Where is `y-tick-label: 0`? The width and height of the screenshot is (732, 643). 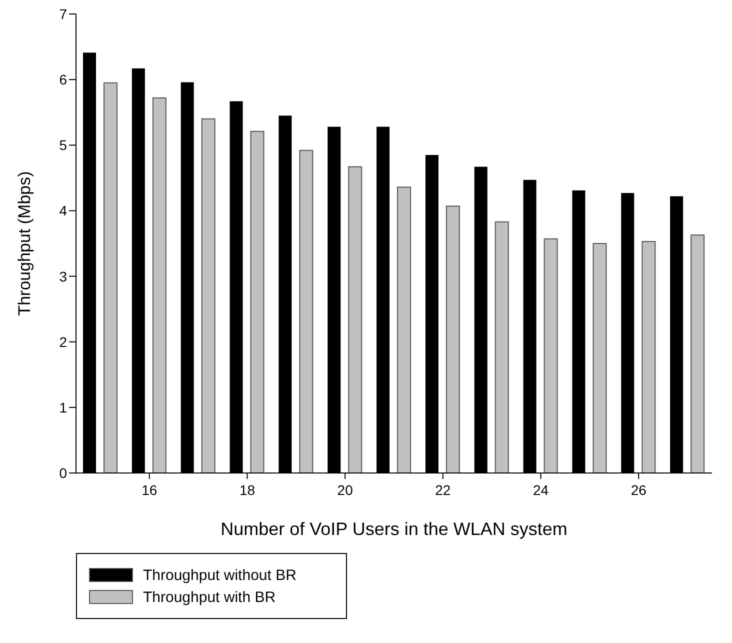
y-tick-label: 0 is located at coordinates (63, 472).